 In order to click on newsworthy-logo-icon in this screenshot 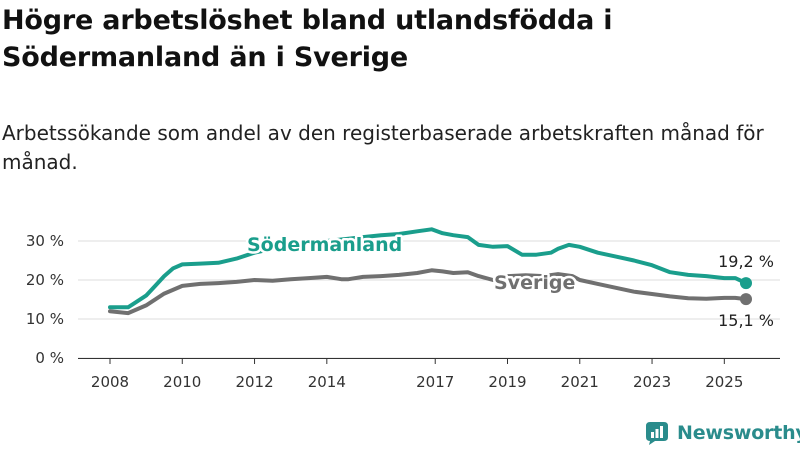, I will do `click(657, 433)`.